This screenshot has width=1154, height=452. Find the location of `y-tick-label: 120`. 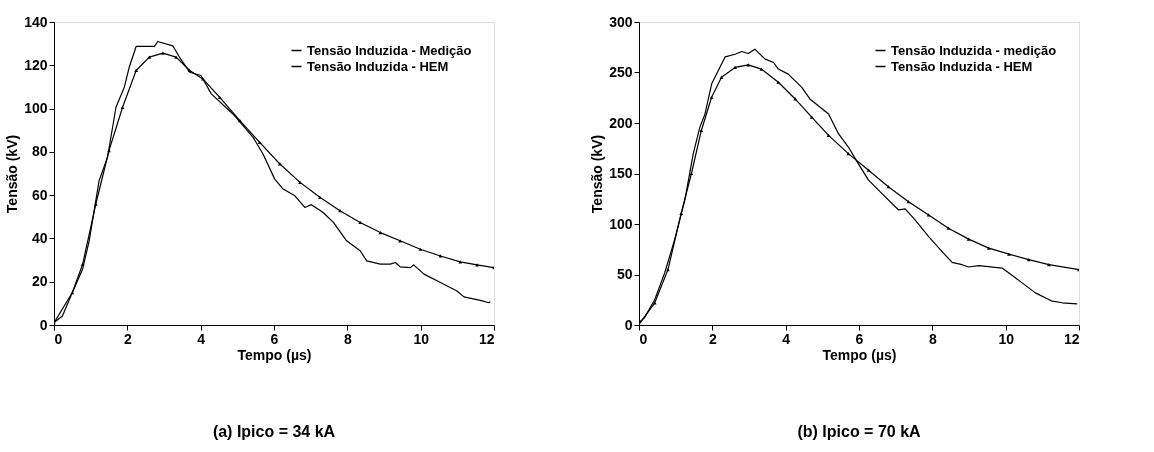

y-tick-label: 120 is located at coordinates (36, 64).